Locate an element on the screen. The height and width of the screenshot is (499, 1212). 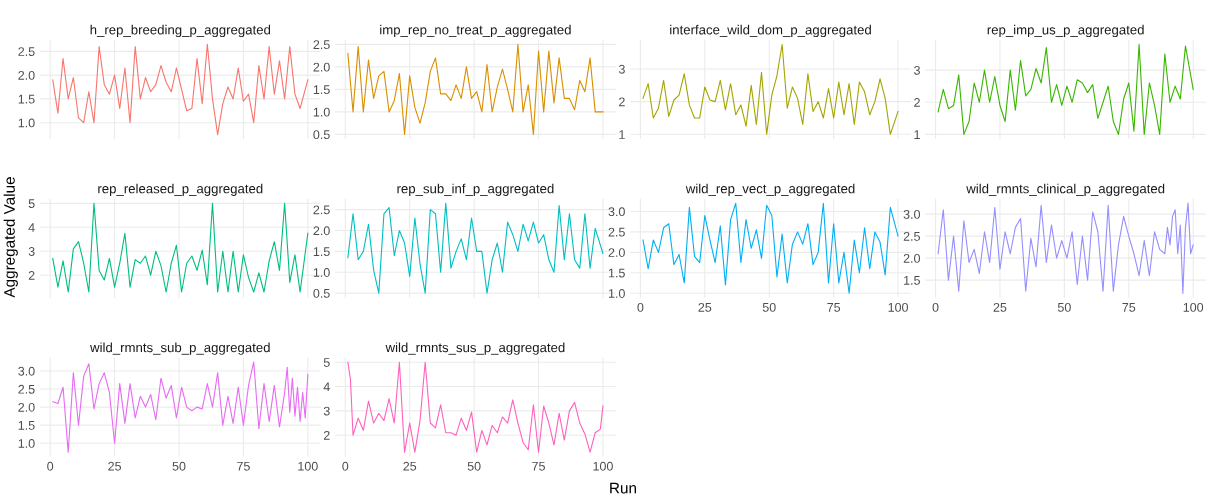
y-axis-title: Aggregated Value is located at coordinates (10, 237).